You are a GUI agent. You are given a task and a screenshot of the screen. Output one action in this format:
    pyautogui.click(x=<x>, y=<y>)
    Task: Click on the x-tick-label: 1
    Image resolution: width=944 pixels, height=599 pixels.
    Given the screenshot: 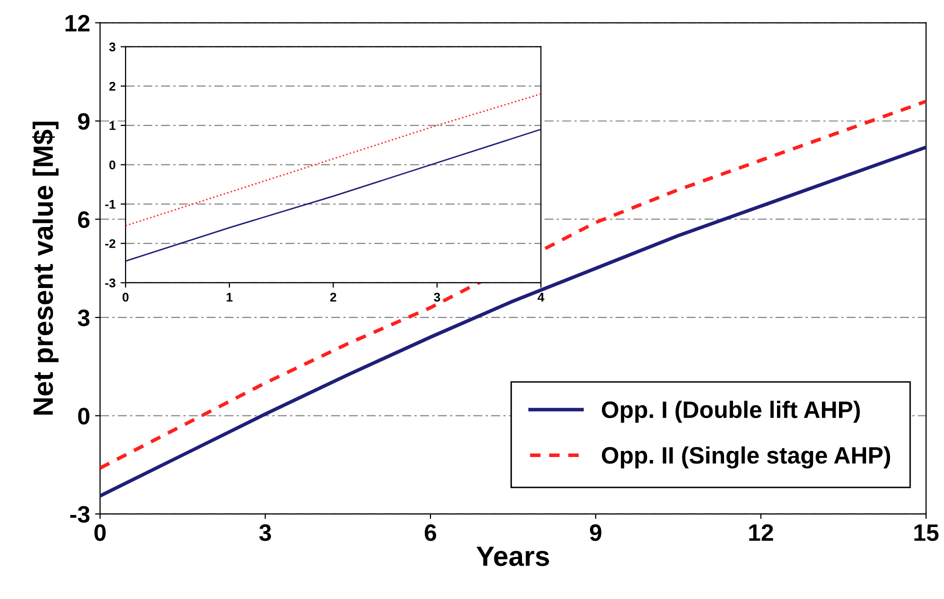 What is the action you would take?
    pyautogui.click(x=229, y=297)
    